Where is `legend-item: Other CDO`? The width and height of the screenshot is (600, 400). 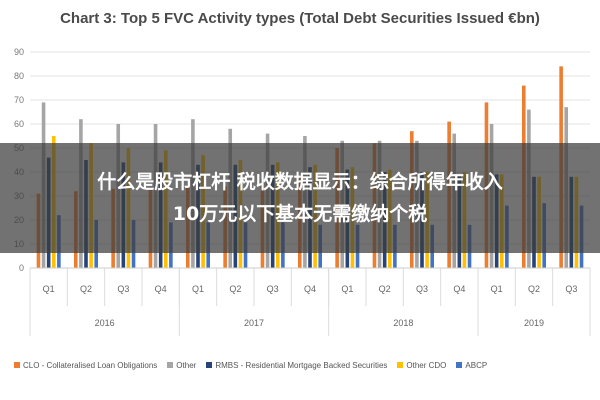
legend-item: Other CDO is located at coordinates (421, 365).